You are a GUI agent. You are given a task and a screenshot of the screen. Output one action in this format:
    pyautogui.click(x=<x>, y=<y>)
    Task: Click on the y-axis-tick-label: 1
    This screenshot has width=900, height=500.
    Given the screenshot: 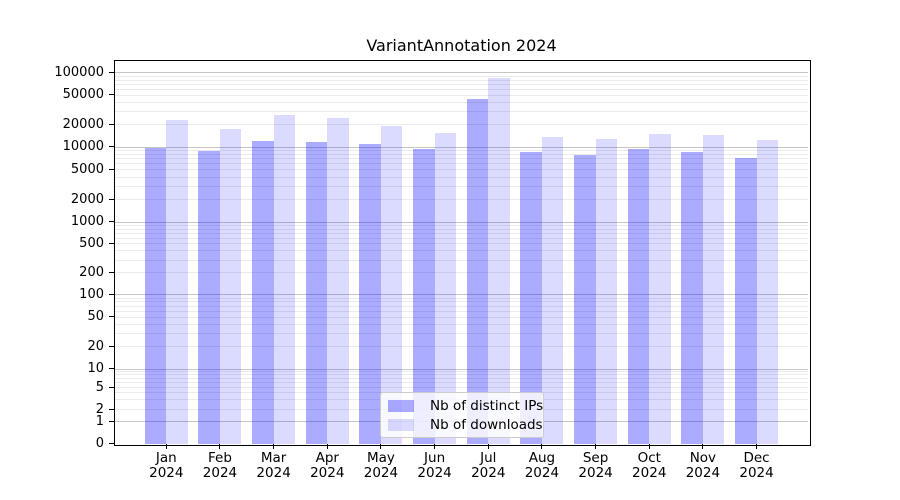 What is the action you would take?
    pyautogui.click(x=99, y=421)
    